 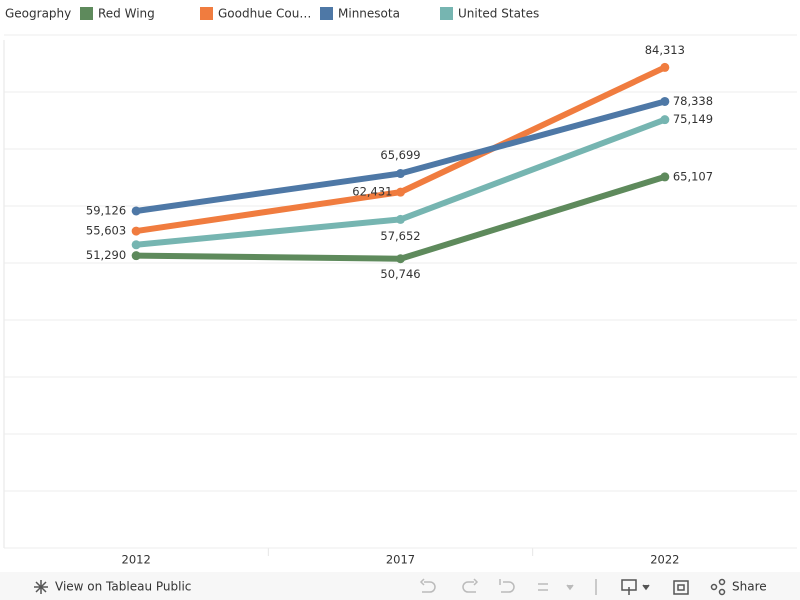 I want to click on data-label: 50,746, so click(x=400, y=274).